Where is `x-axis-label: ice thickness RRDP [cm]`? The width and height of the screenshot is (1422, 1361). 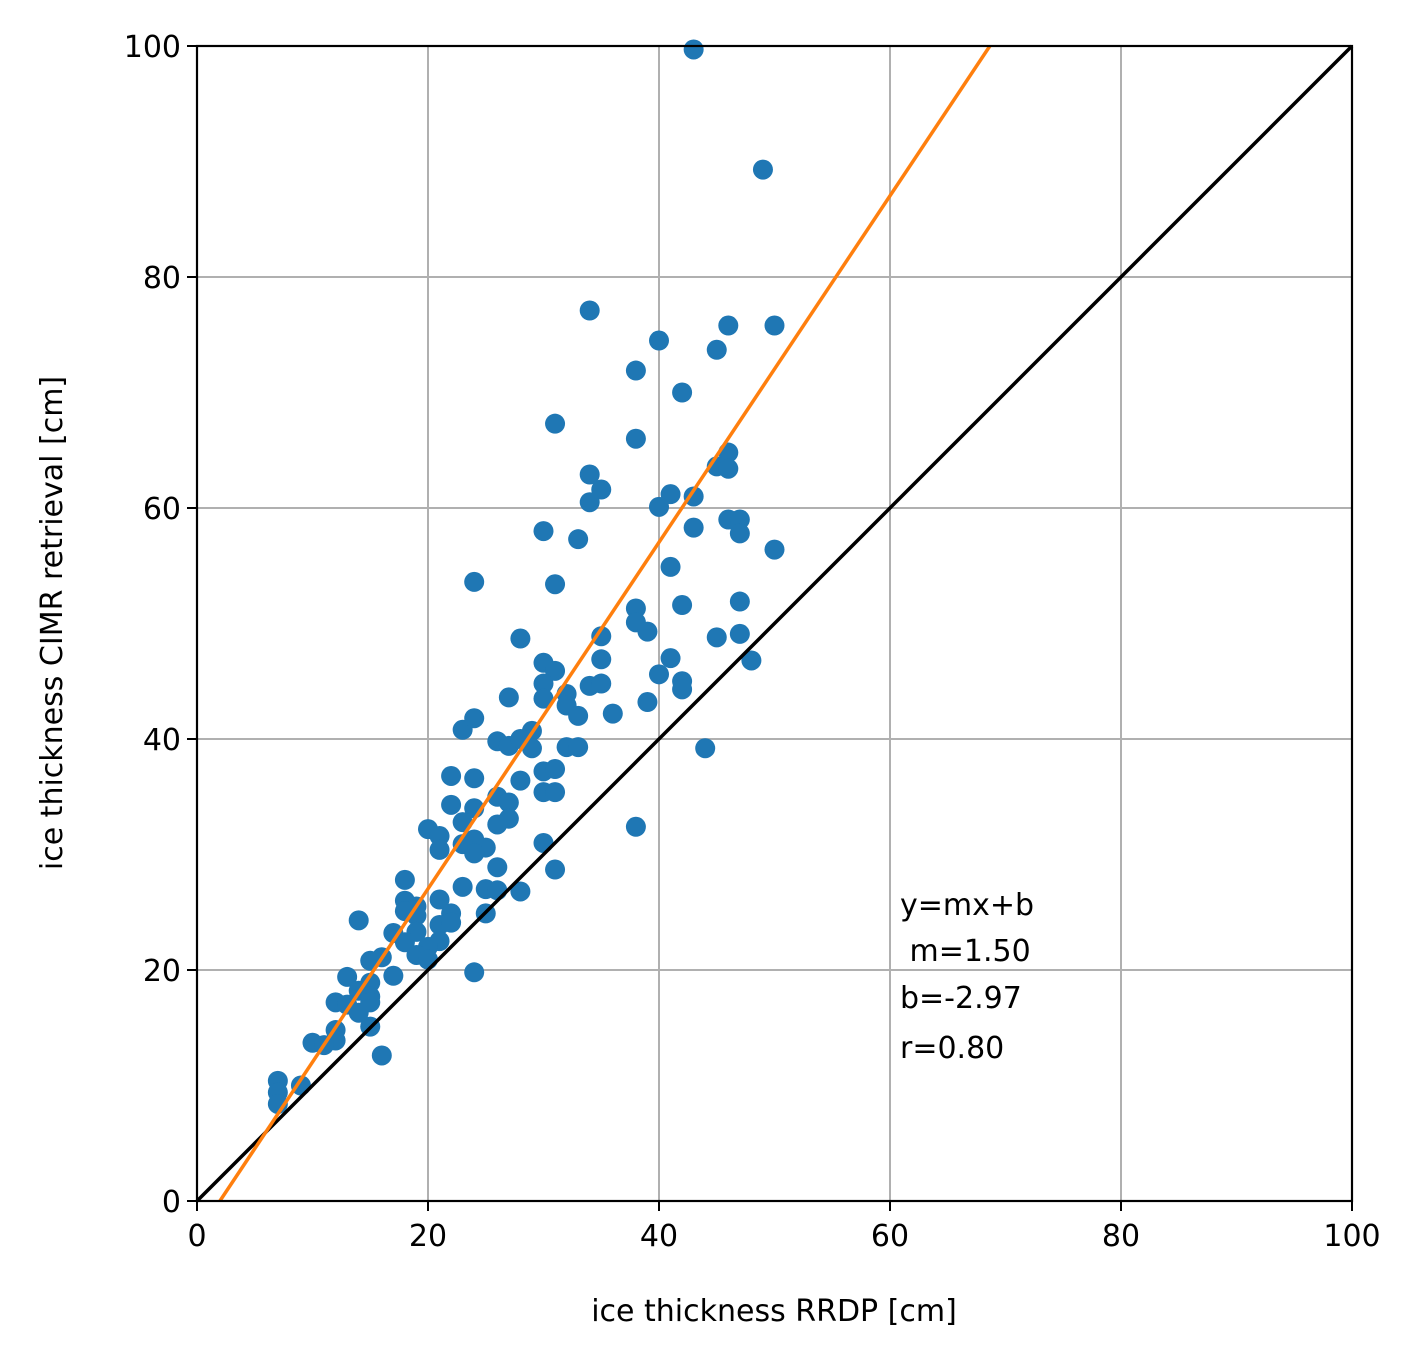 x-axis-label: ice thickness RRDP [cm] is located at coordinates (774, 1311).